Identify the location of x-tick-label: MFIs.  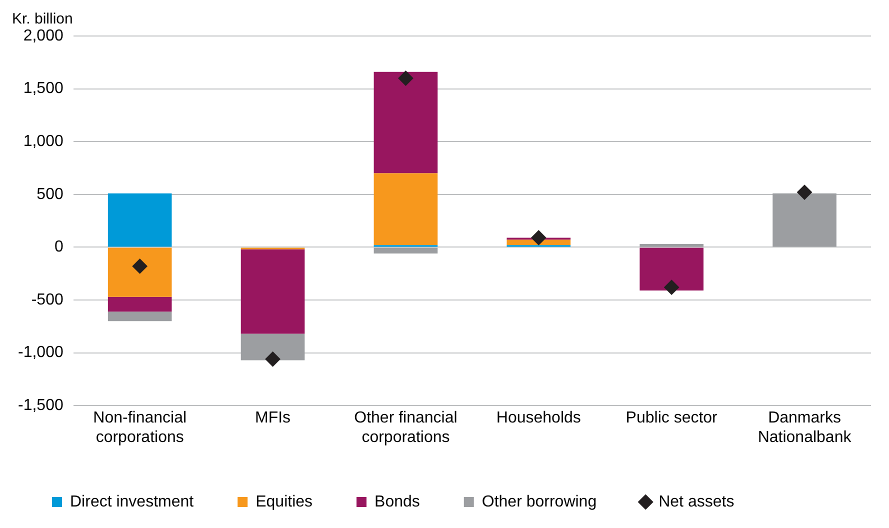
(273, 418).